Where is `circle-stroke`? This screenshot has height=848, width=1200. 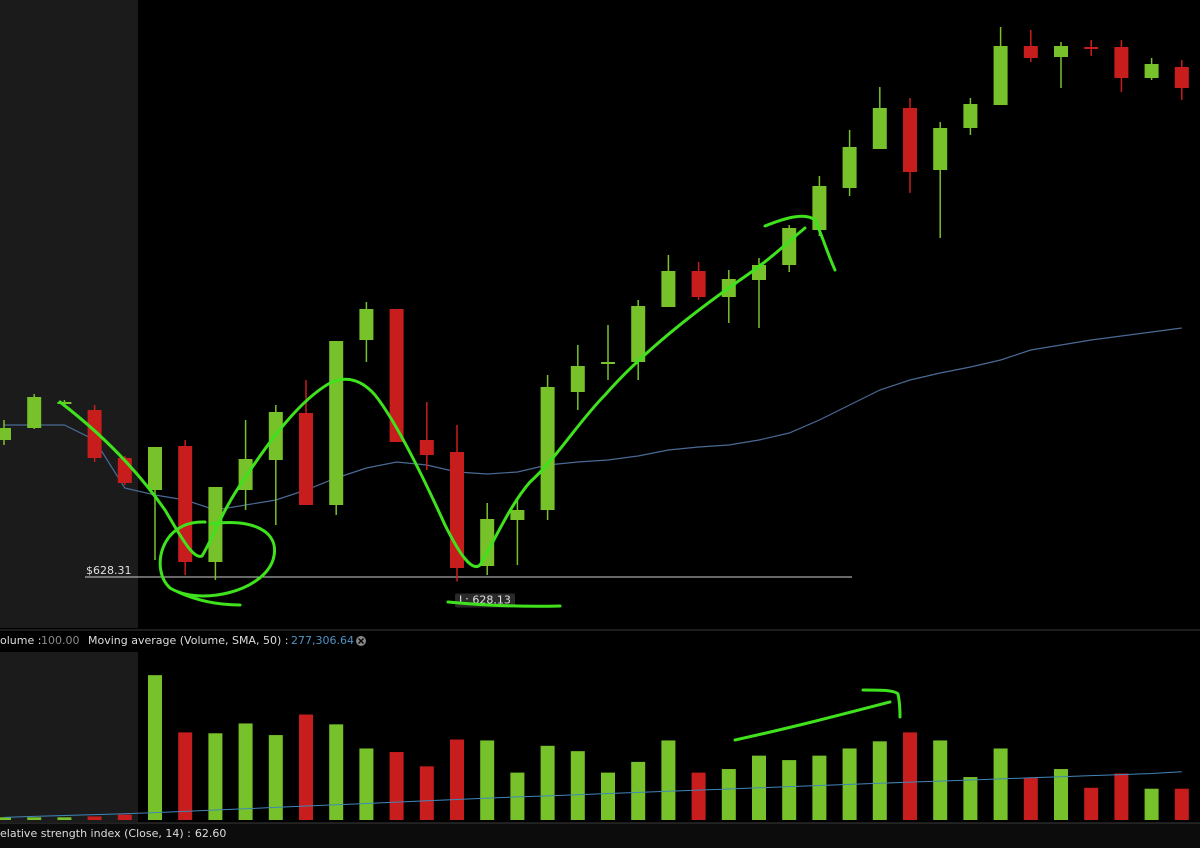 circle-stroke is located at coordinates (217, 559).